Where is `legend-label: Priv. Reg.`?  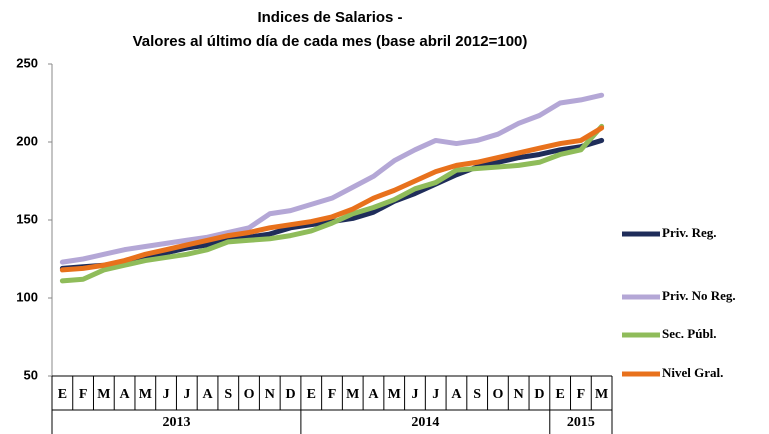 legend-label: Priv. Reg. is located at coordinates (689, 232).